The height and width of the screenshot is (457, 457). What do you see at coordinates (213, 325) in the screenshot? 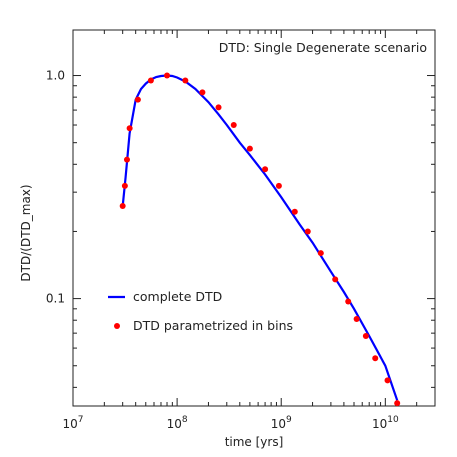
I see `legend-label-dtd-bins: DTD parametrized in bins` at bounding box center [213, 325].